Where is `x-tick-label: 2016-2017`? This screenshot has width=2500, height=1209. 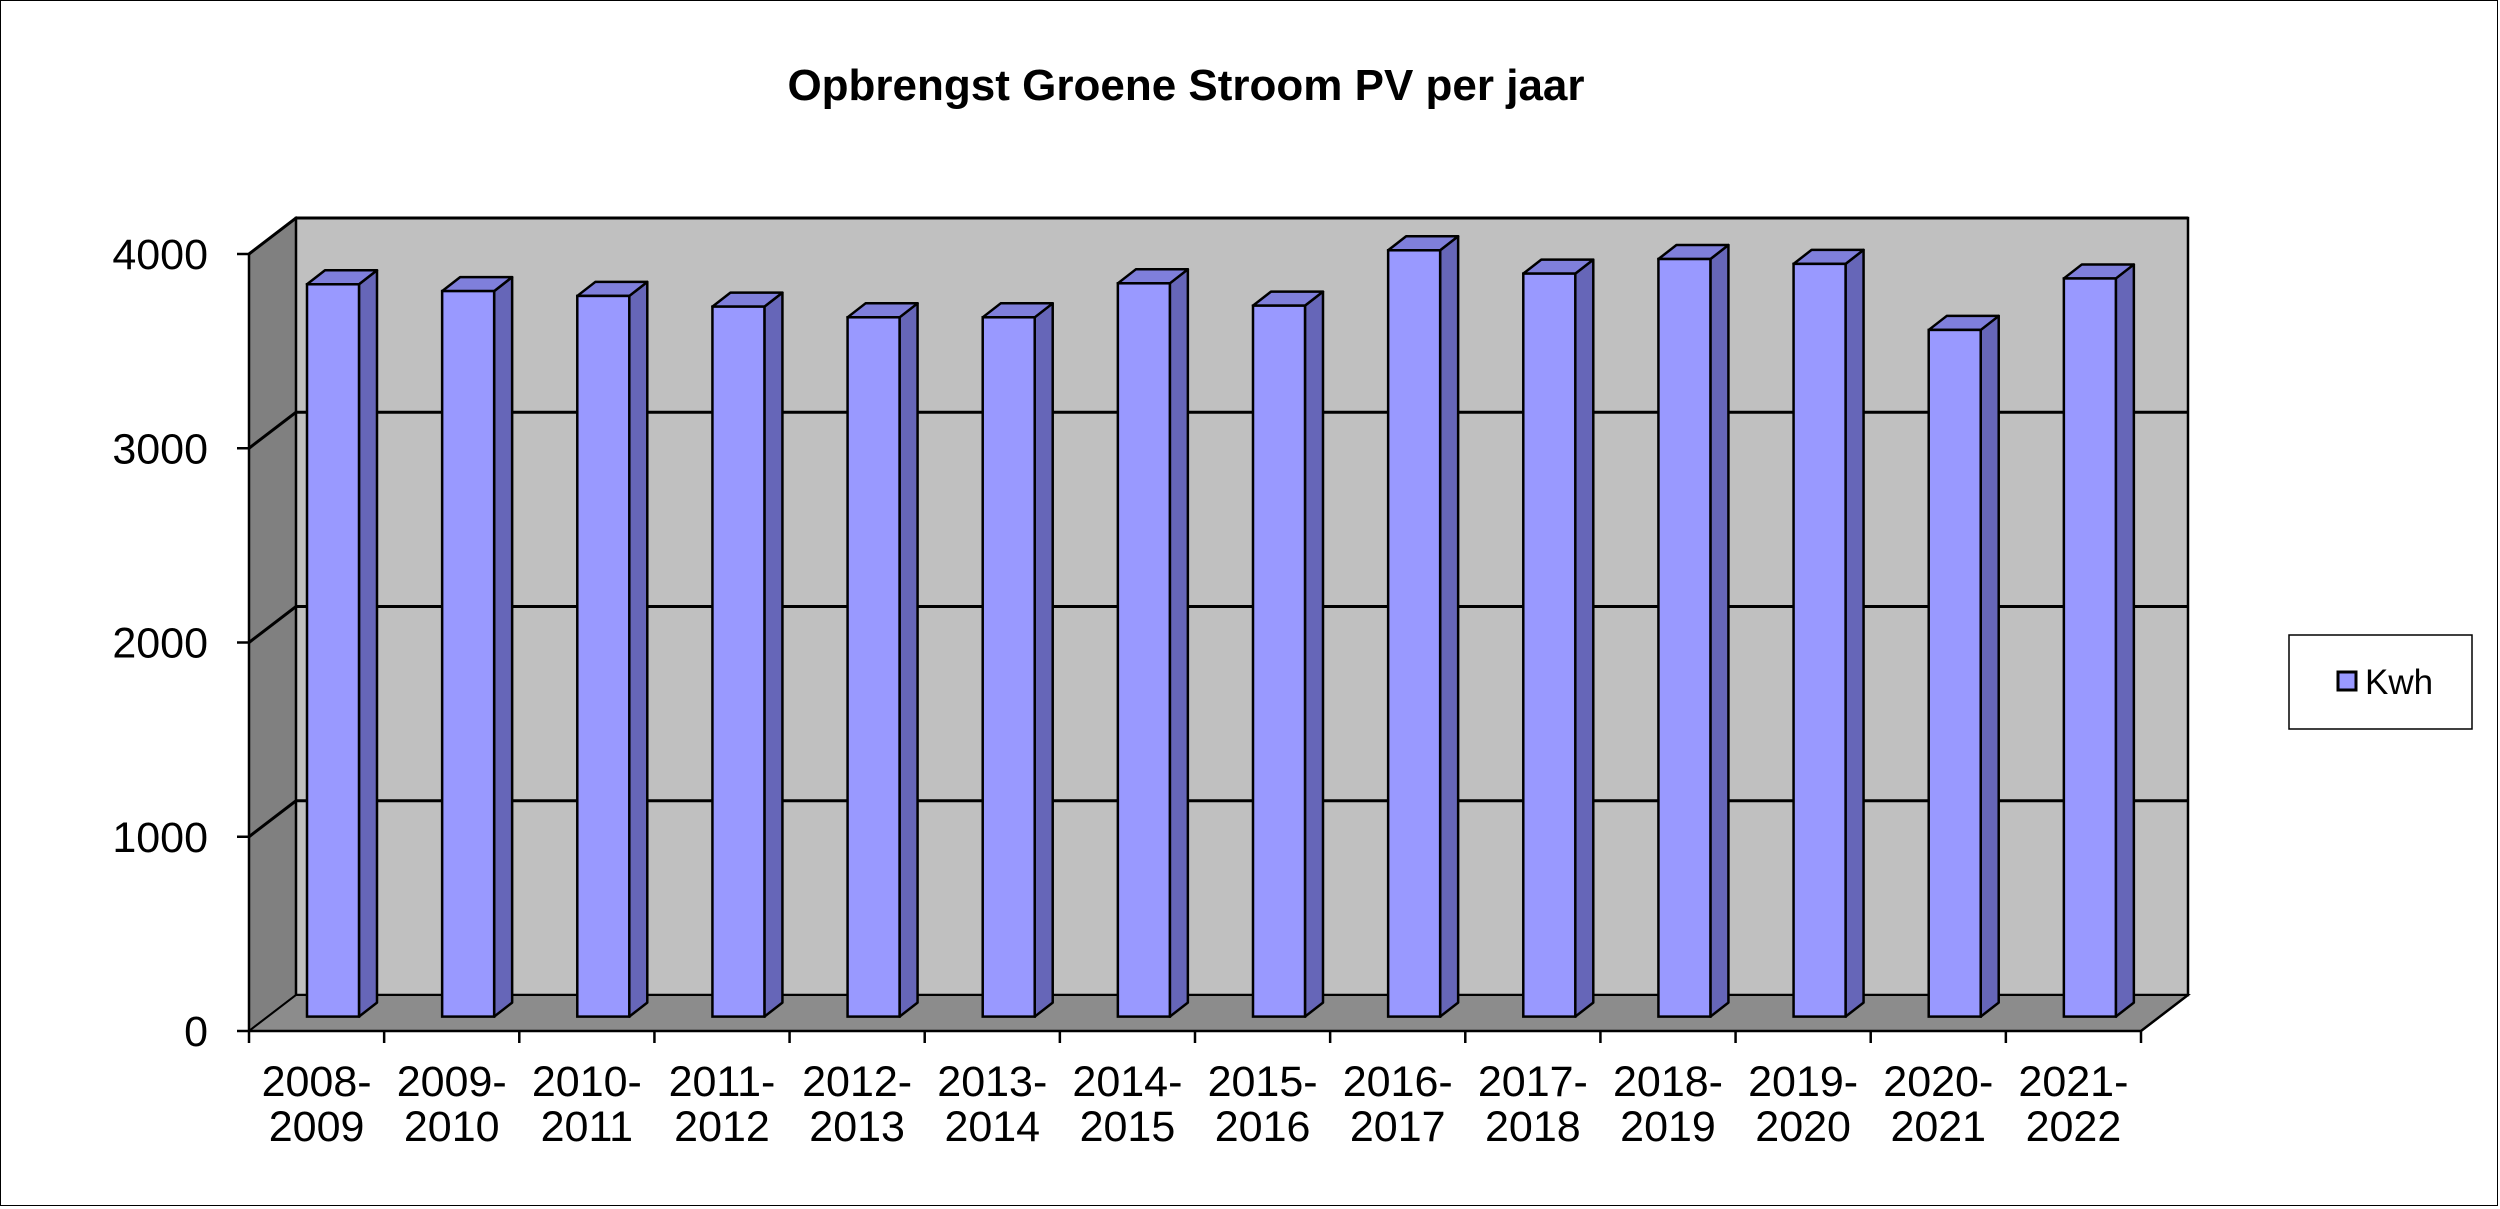 x-tick-label: 2016-2017 is located at coordinates (1398, 1104).